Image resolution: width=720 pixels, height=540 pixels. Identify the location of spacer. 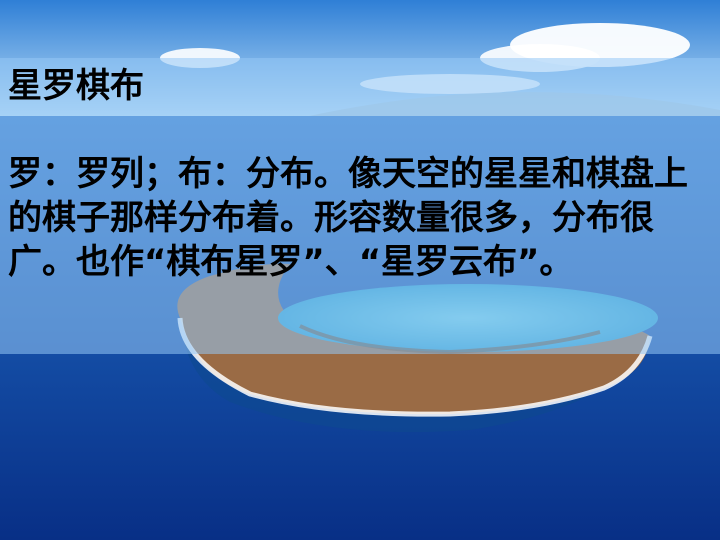
(358, 130).